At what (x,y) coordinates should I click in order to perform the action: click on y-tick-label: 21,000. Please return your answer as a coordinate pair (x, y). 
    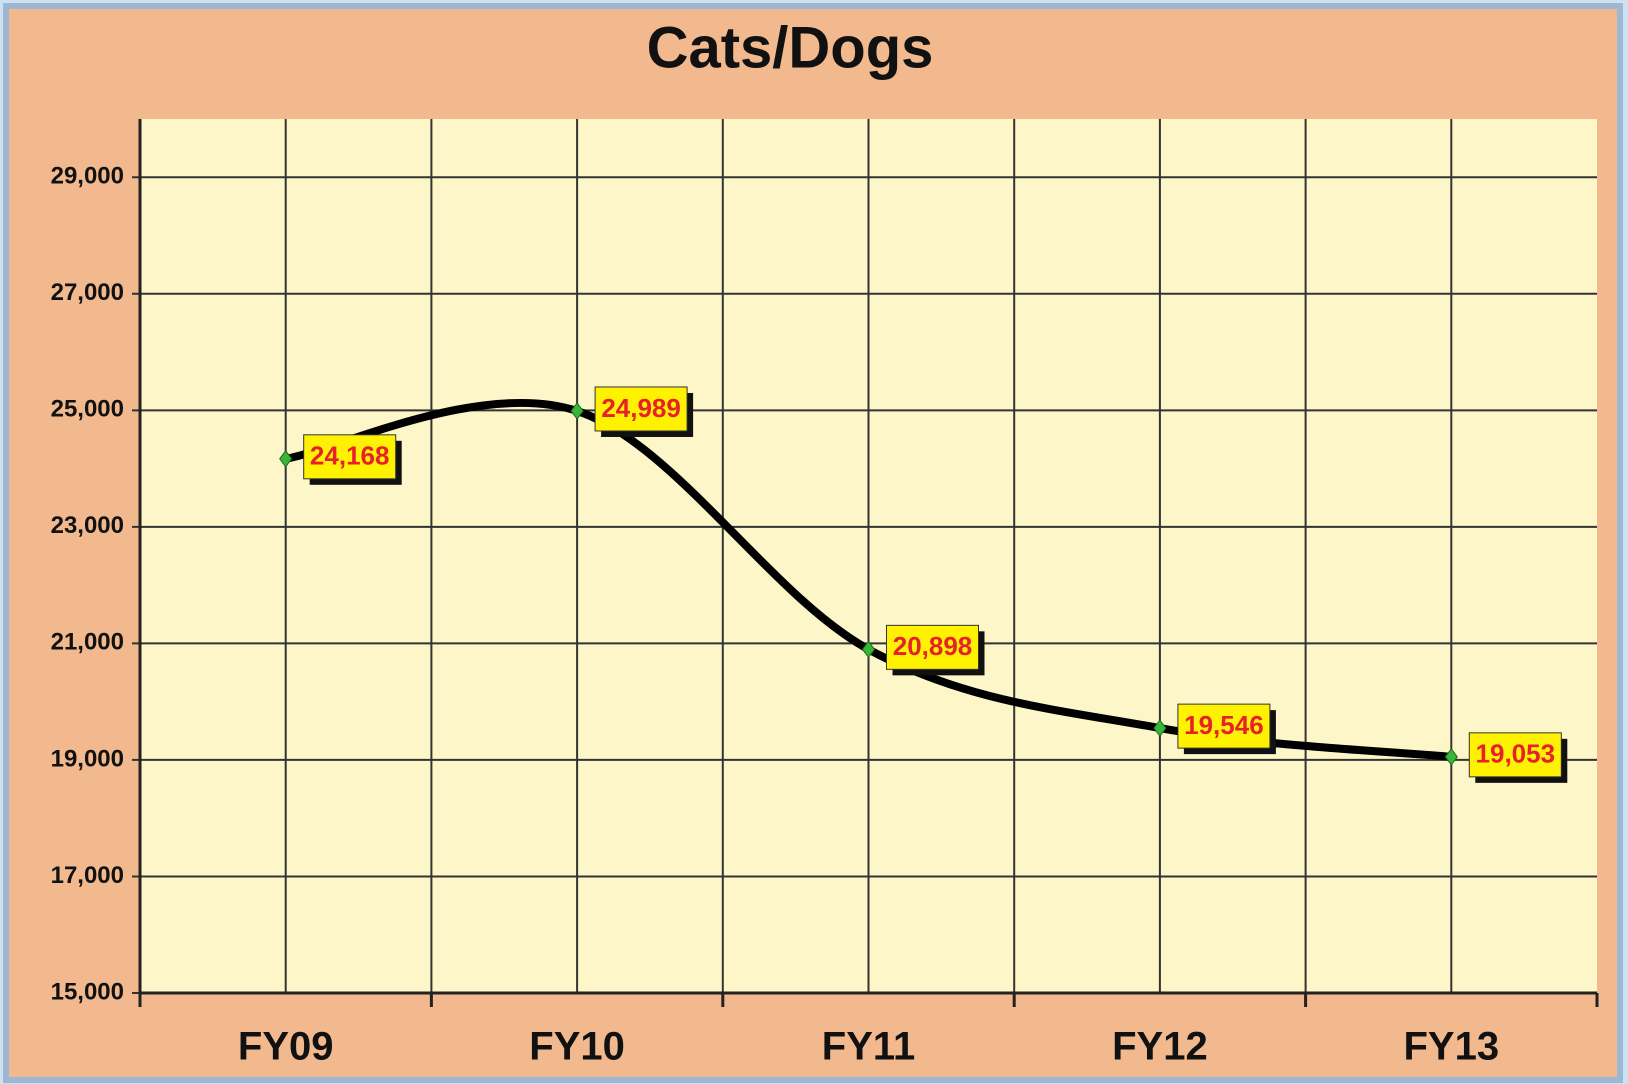
    Looking at the image, I should click on (87, 642).